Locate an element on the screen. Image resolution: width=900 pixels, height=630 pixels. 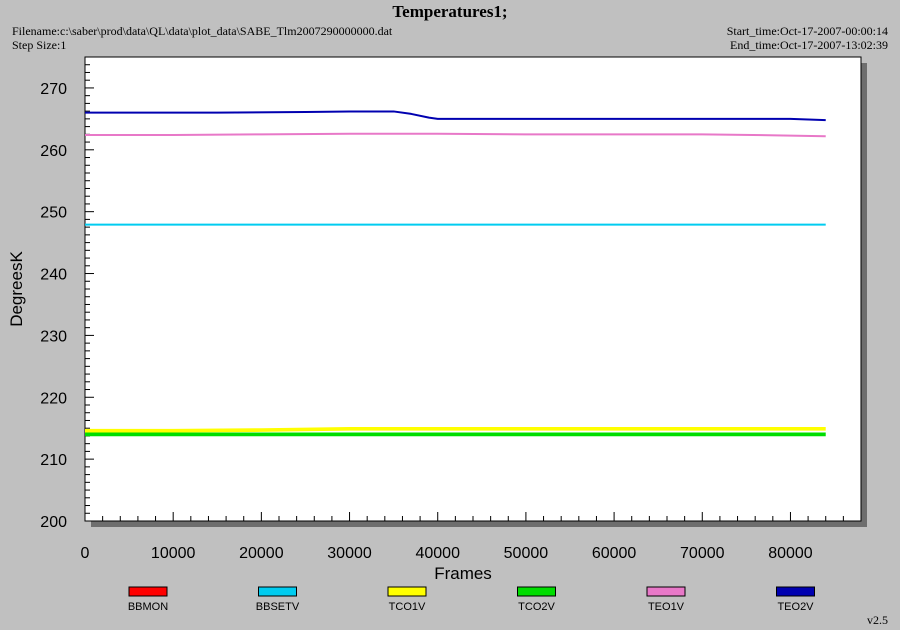
x-tick-label: 70000 is located at coordinates (702, 553).